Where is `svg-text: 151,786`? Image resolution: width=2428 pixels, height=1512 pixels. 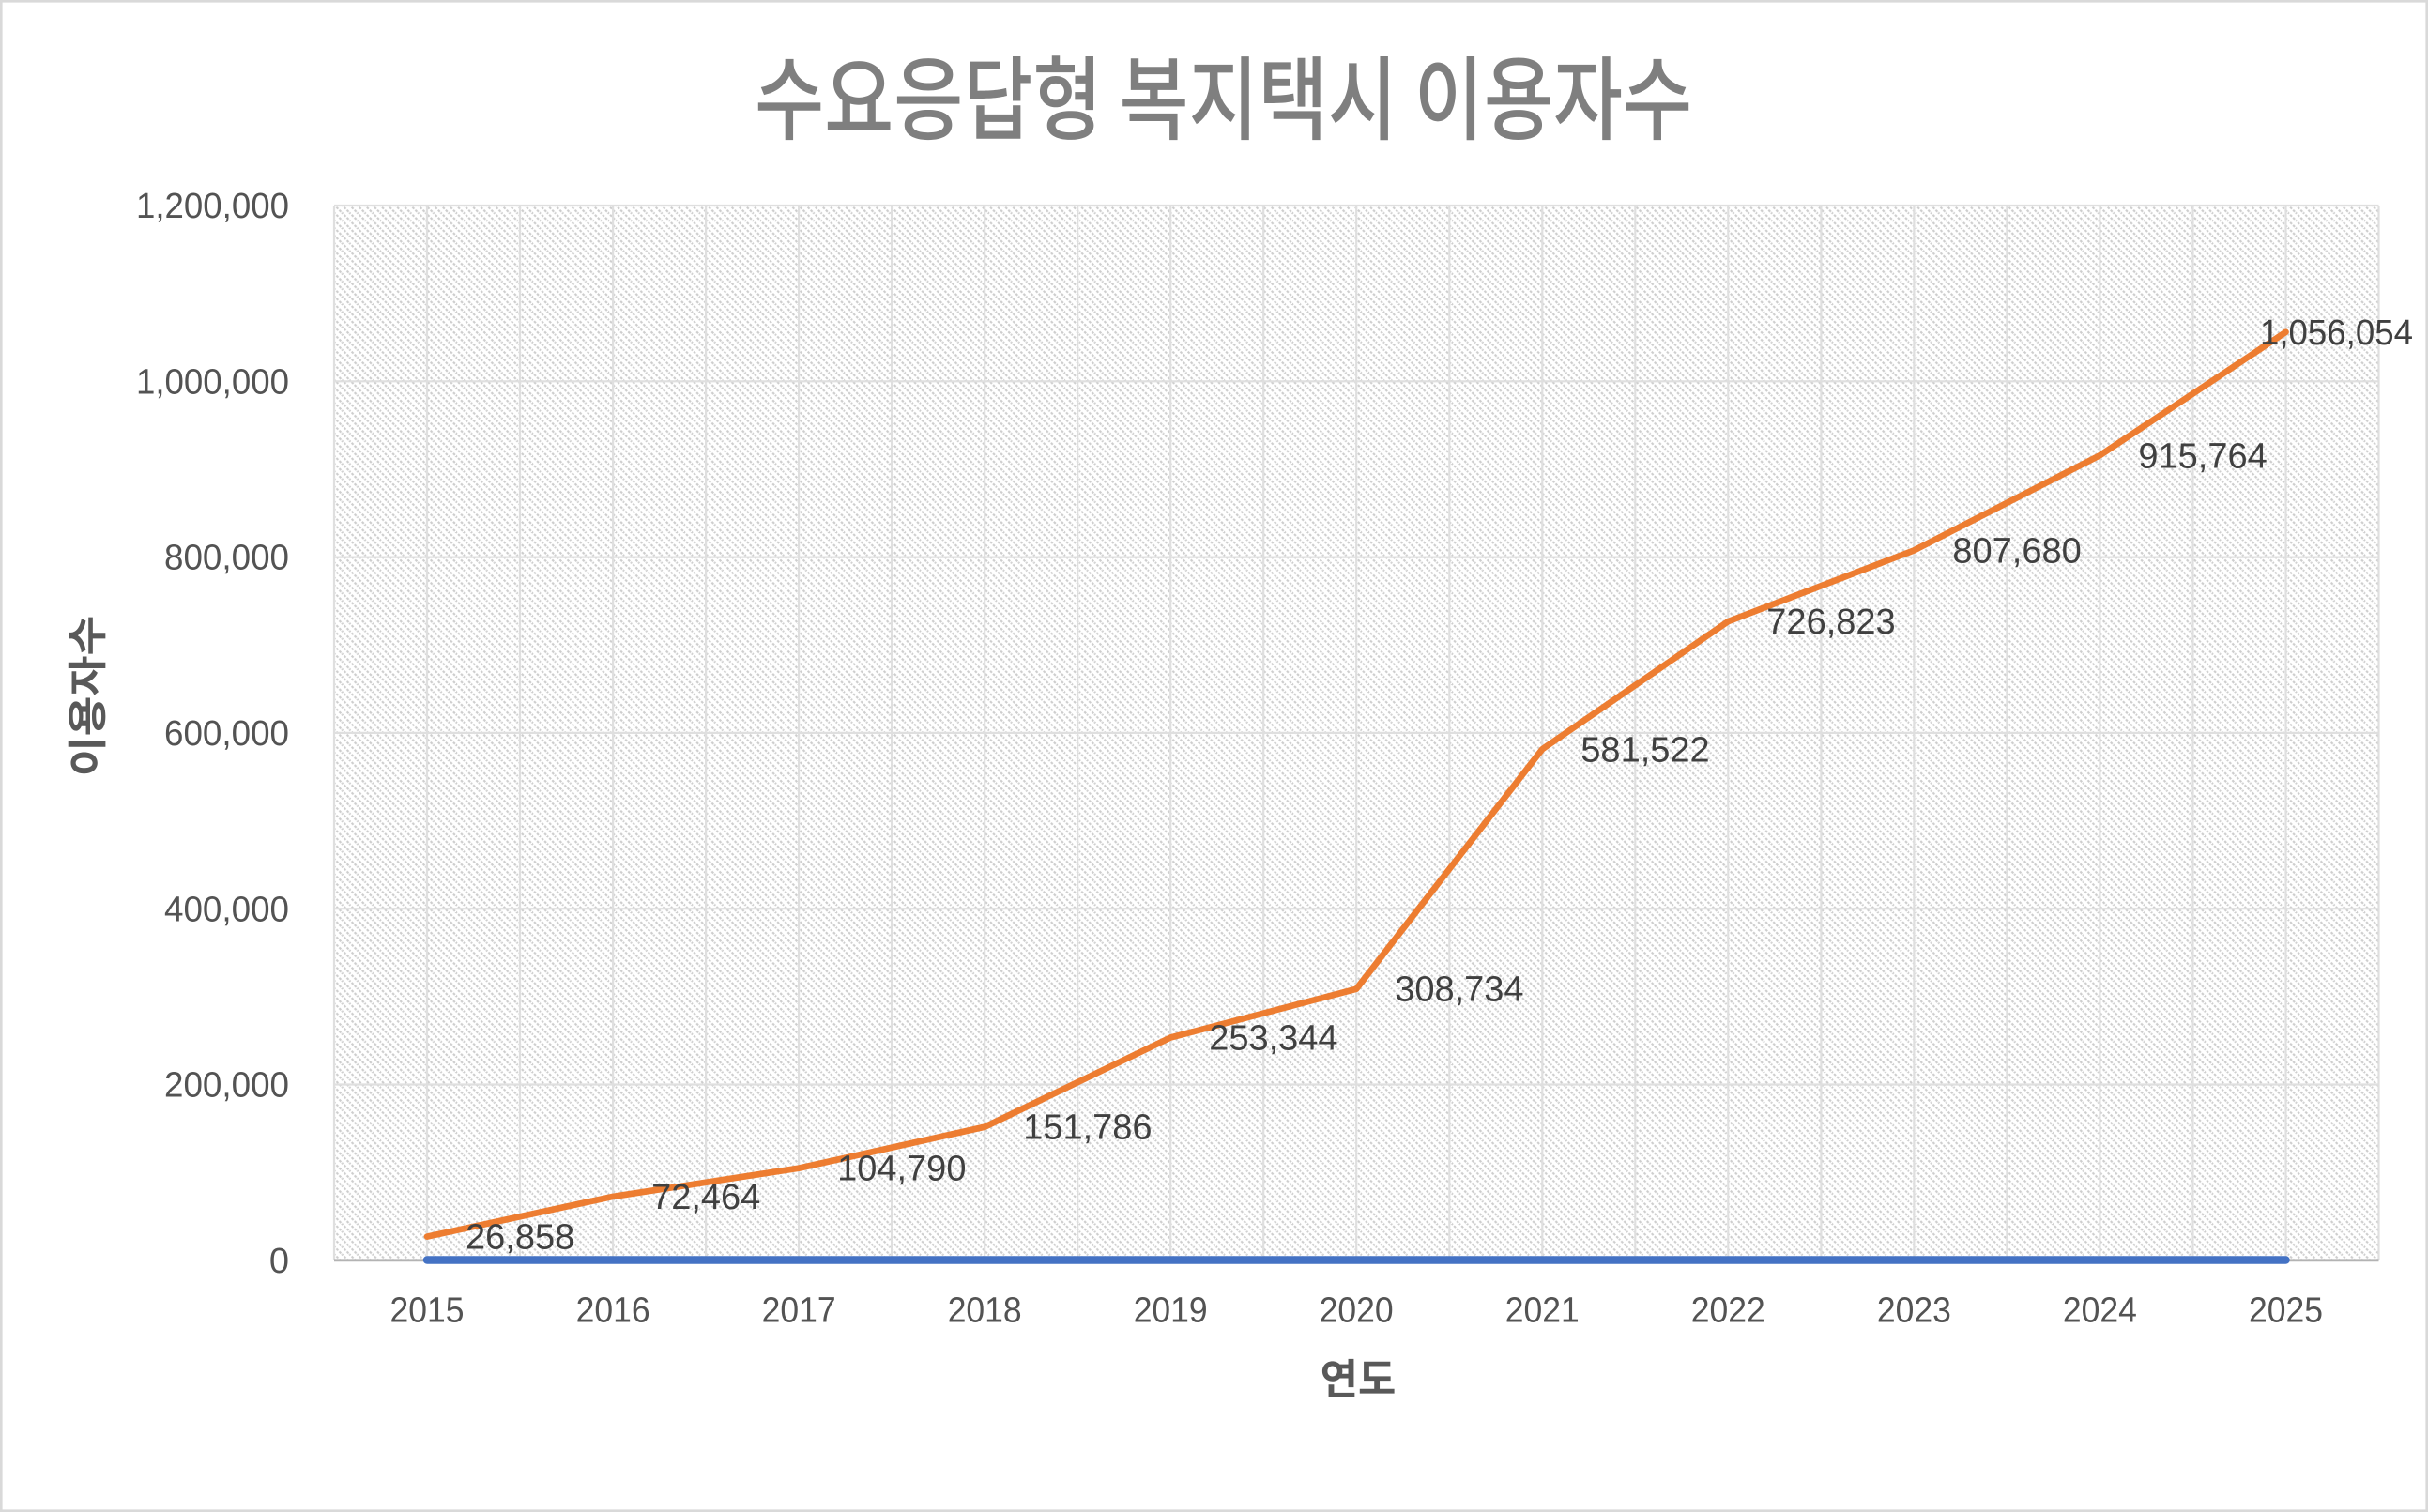
svg-text: 151,786 is located at coordinates (1088, 1128).